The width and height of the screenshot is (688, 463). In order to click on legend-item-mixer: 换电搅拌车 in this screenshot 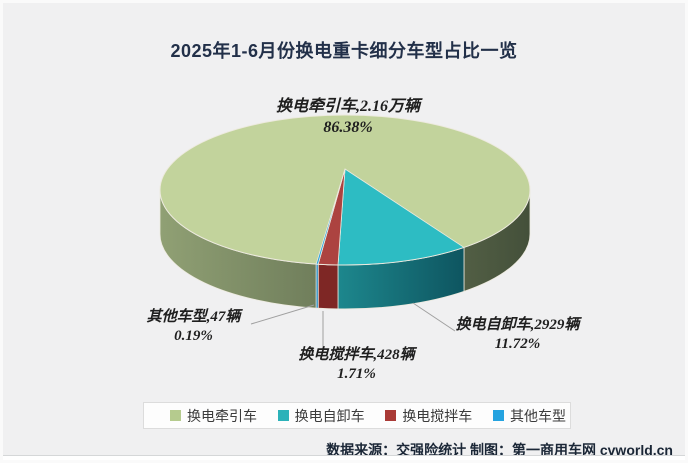, I will do `click(428, 416)`.